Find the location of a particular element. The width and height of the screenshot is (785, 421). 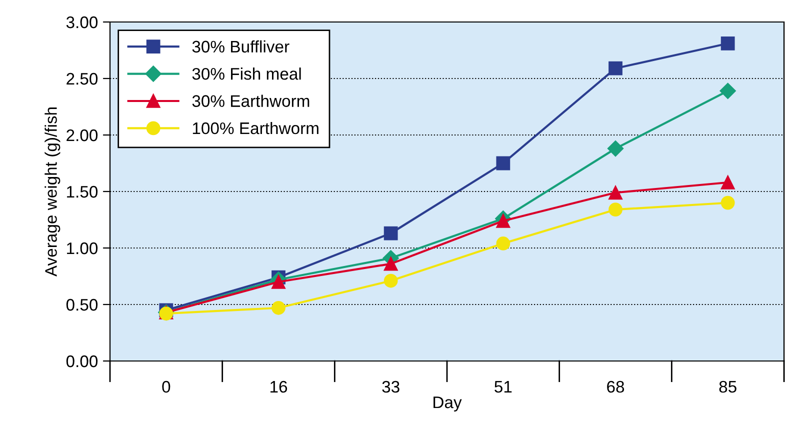

x-tick-label: 85 is located at coordinates (727, 386).